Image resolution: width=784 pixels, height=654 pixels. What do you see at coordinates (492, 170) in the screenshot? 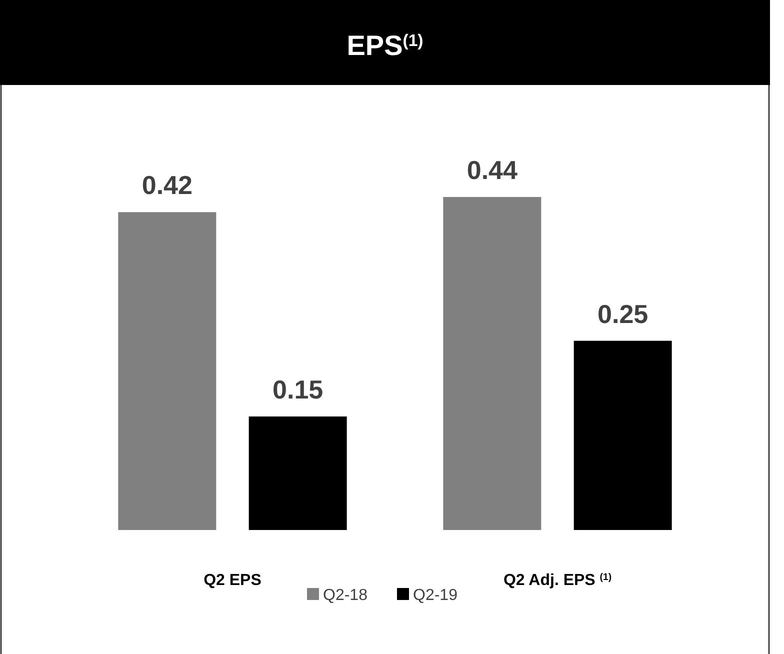
I see `data-label: 0.44` at bounding box center [492, 170].